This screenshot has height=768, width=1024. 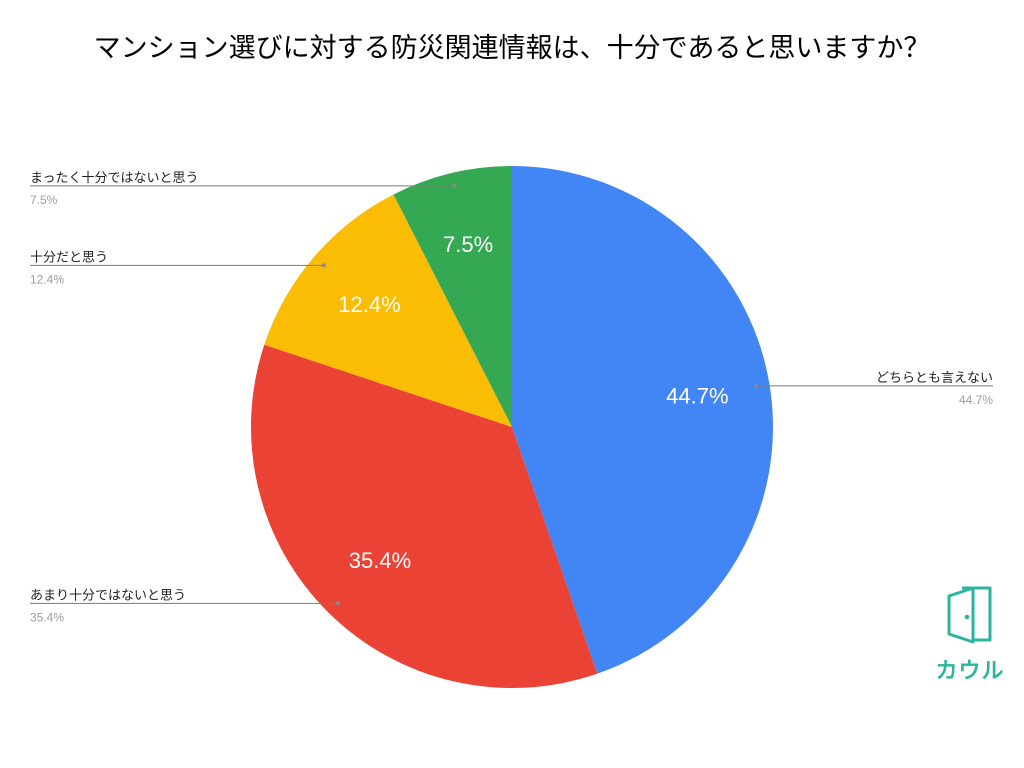 I want to click on door-knob, so click(x=967, y=617).